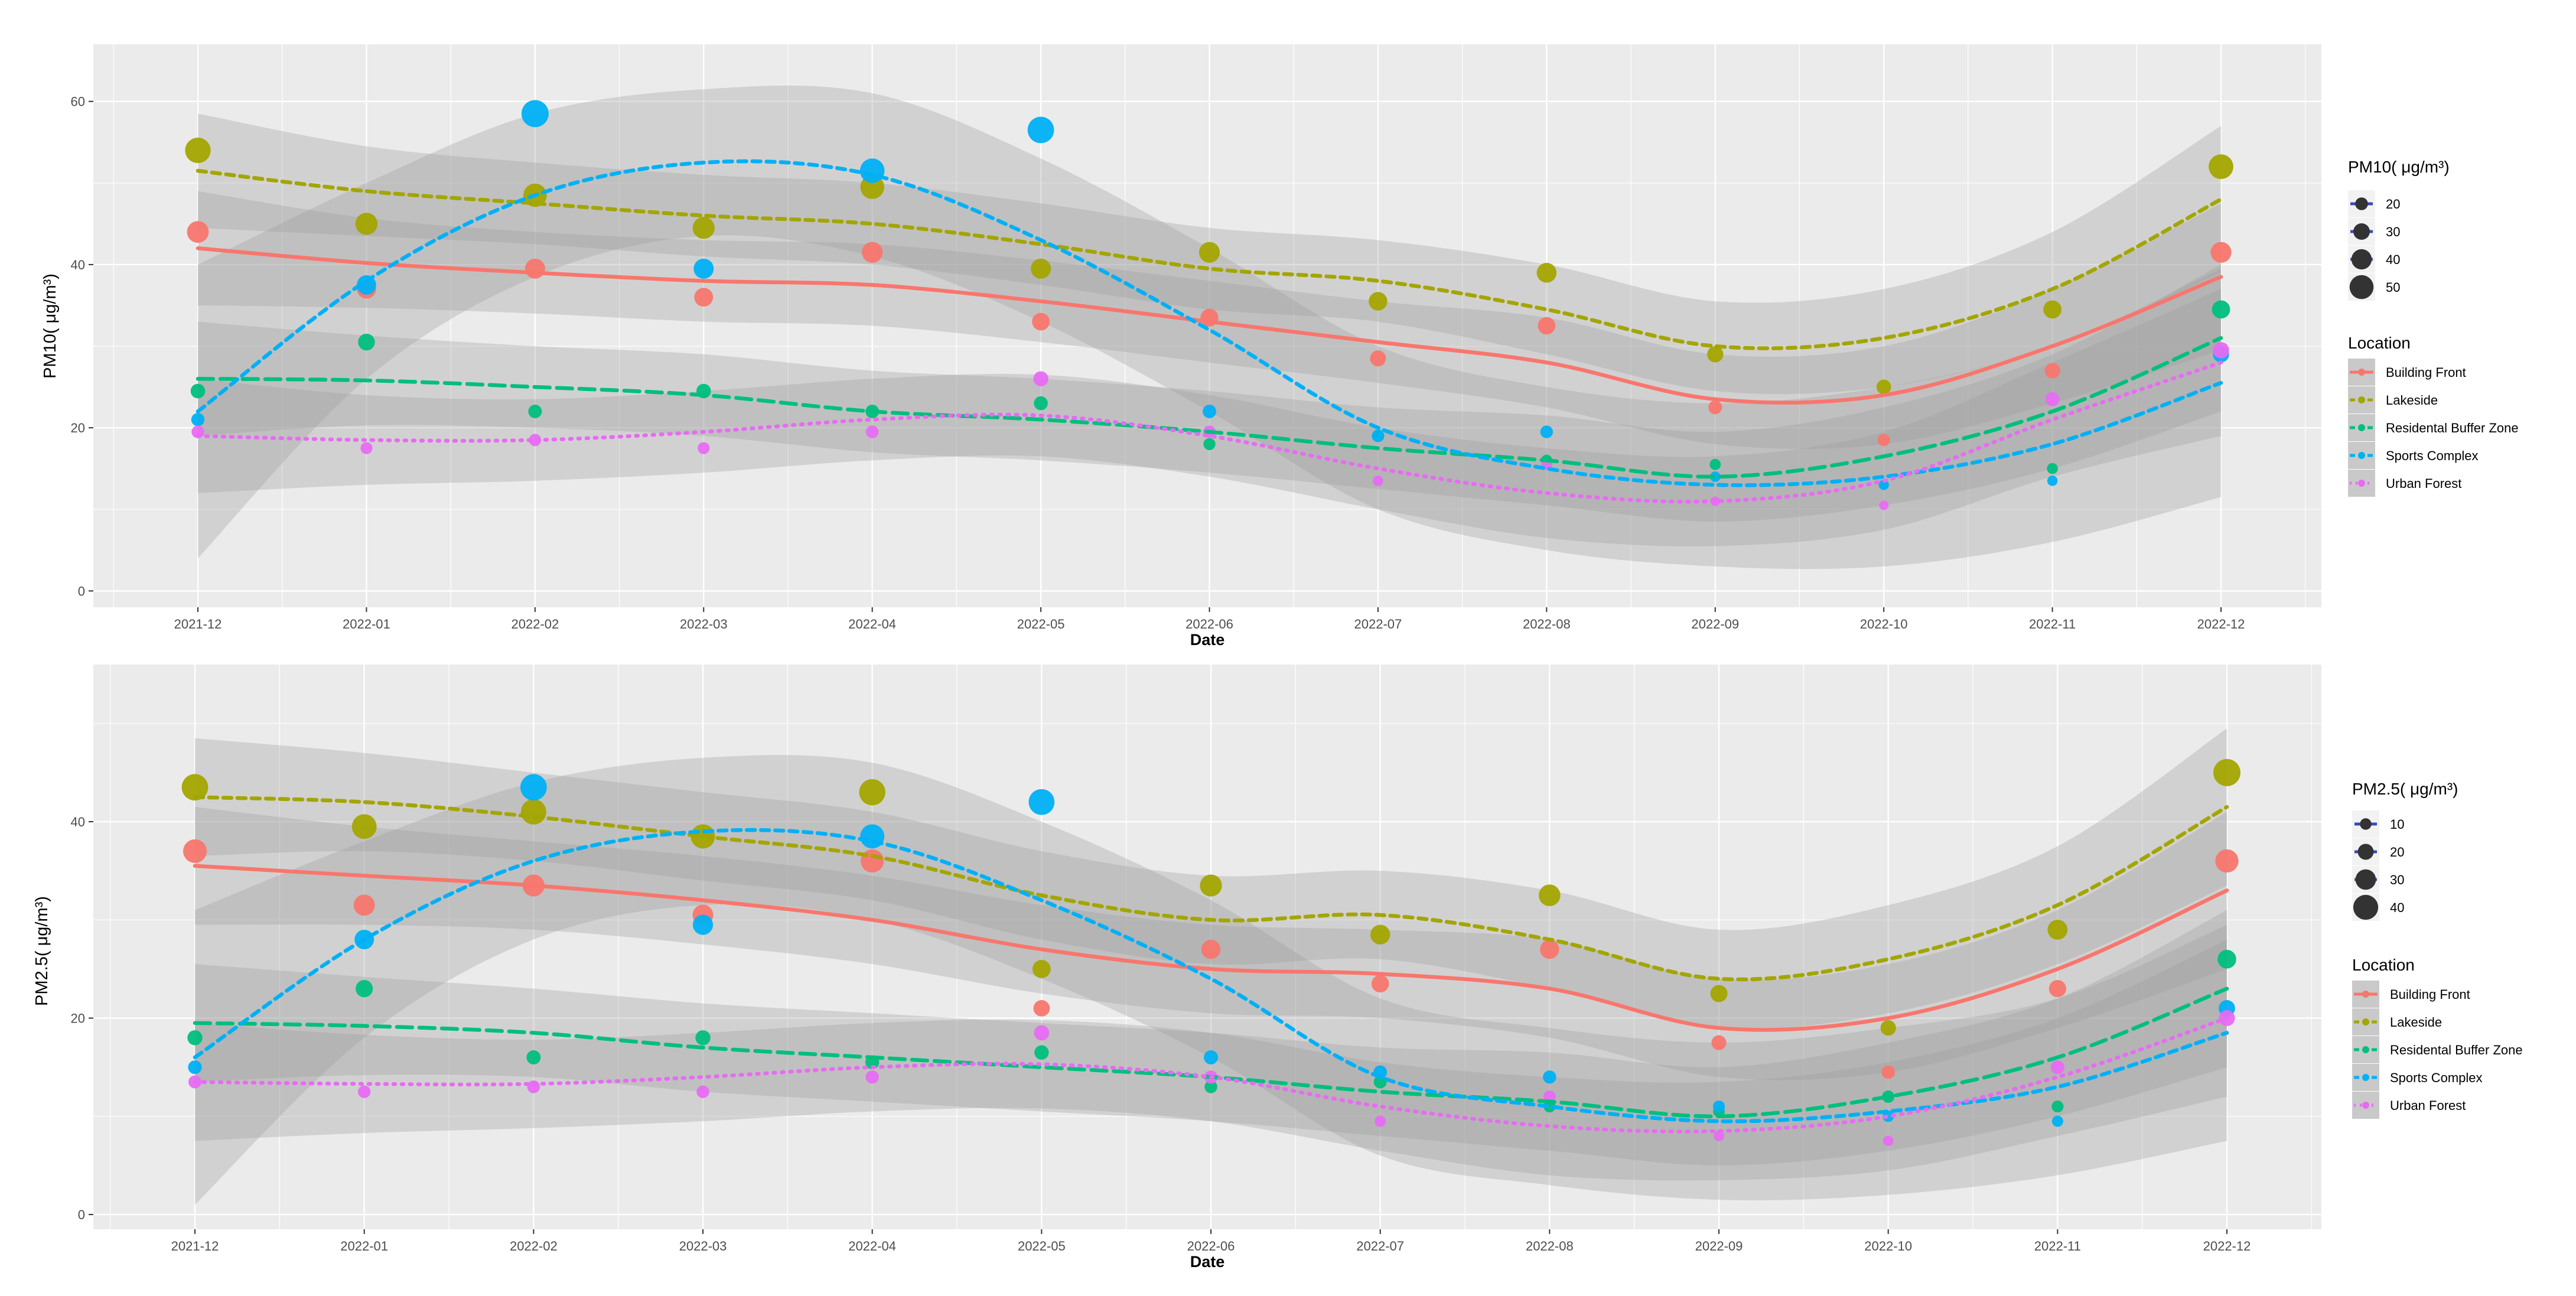 Image resolution: width=2576 pixels, height=1296 pixels. Describe the element at coordinates (2361, 287) in the screenshot. I see `pm10-size-key-point` at that location.